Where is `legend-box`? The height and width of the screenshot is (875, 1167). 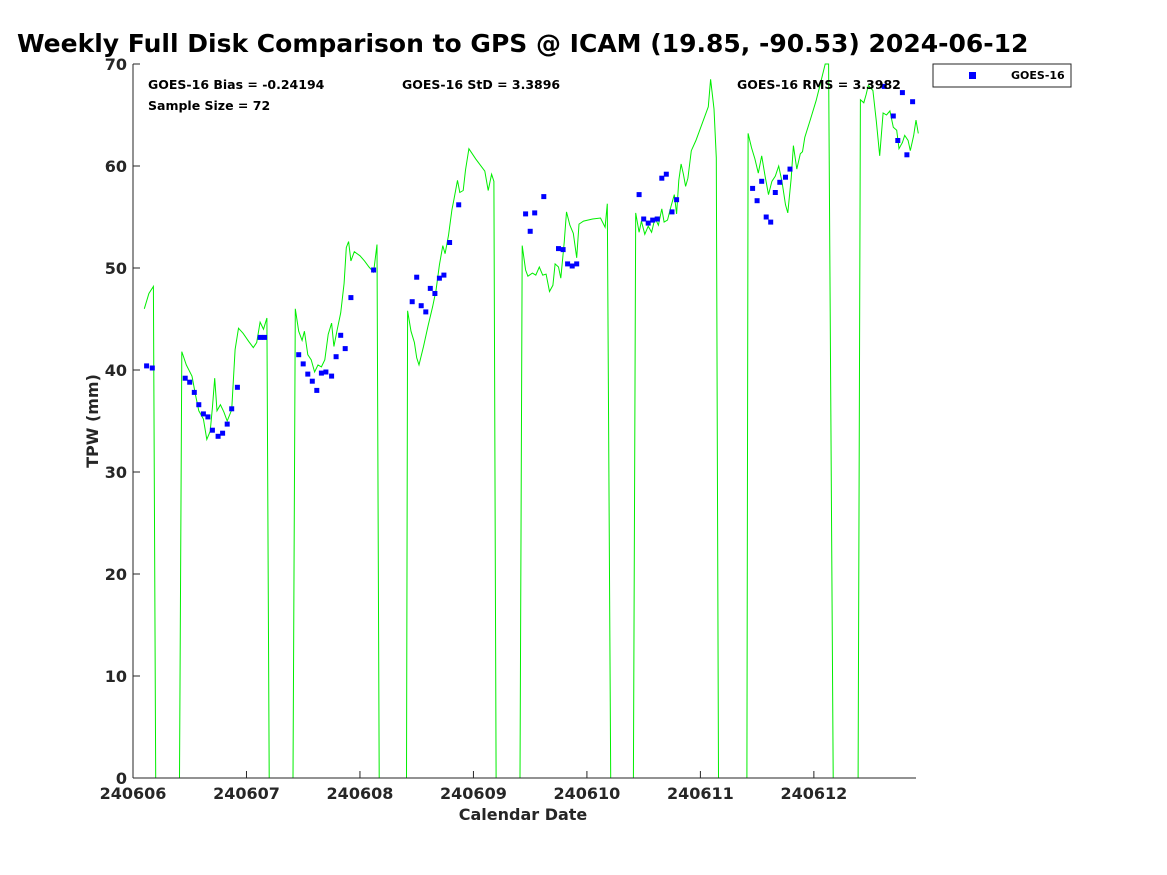 legend-box is located at coordinates (1002, 75).